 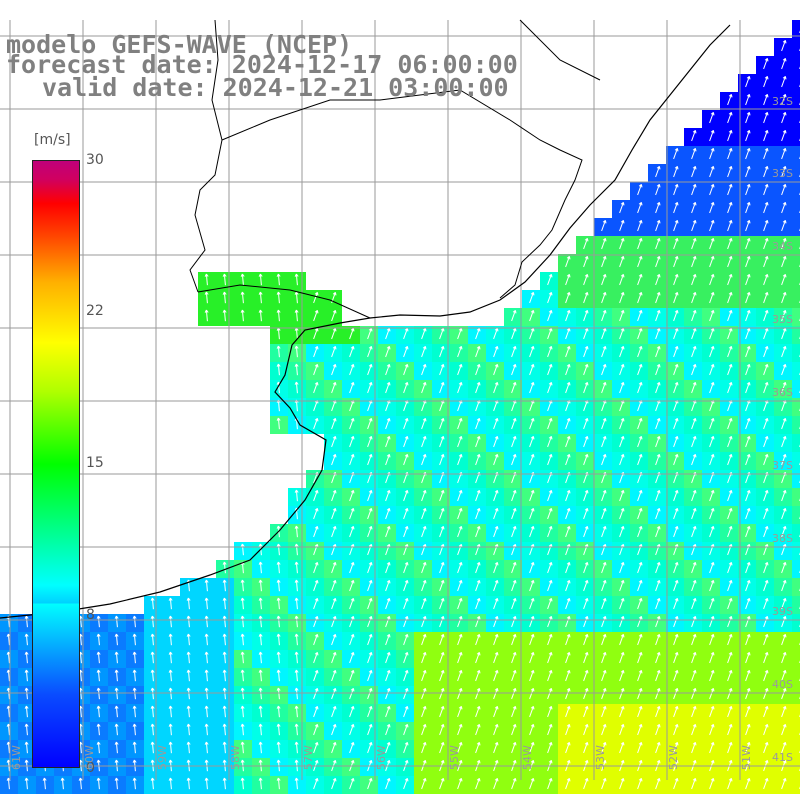 What do you see at coordinates (162, 757) in the screenshot?
I see `lon-label-59W: 59W` at bounding box center [162, 757].